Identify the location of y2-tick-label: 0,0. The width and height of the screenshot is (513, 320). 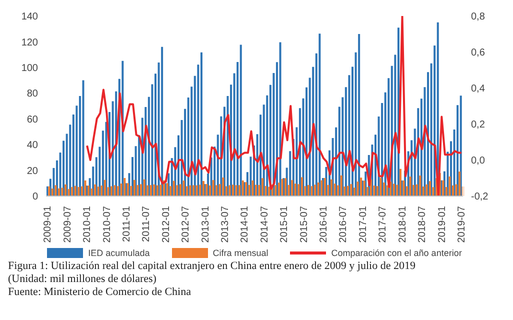
(478, 161).